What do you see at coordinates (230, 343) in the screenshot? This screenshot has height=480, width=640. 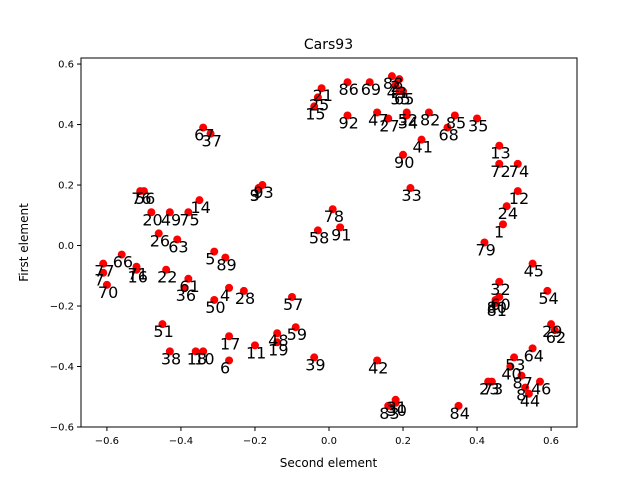 I see `point-label: 17` at bounding box center [230, 343].